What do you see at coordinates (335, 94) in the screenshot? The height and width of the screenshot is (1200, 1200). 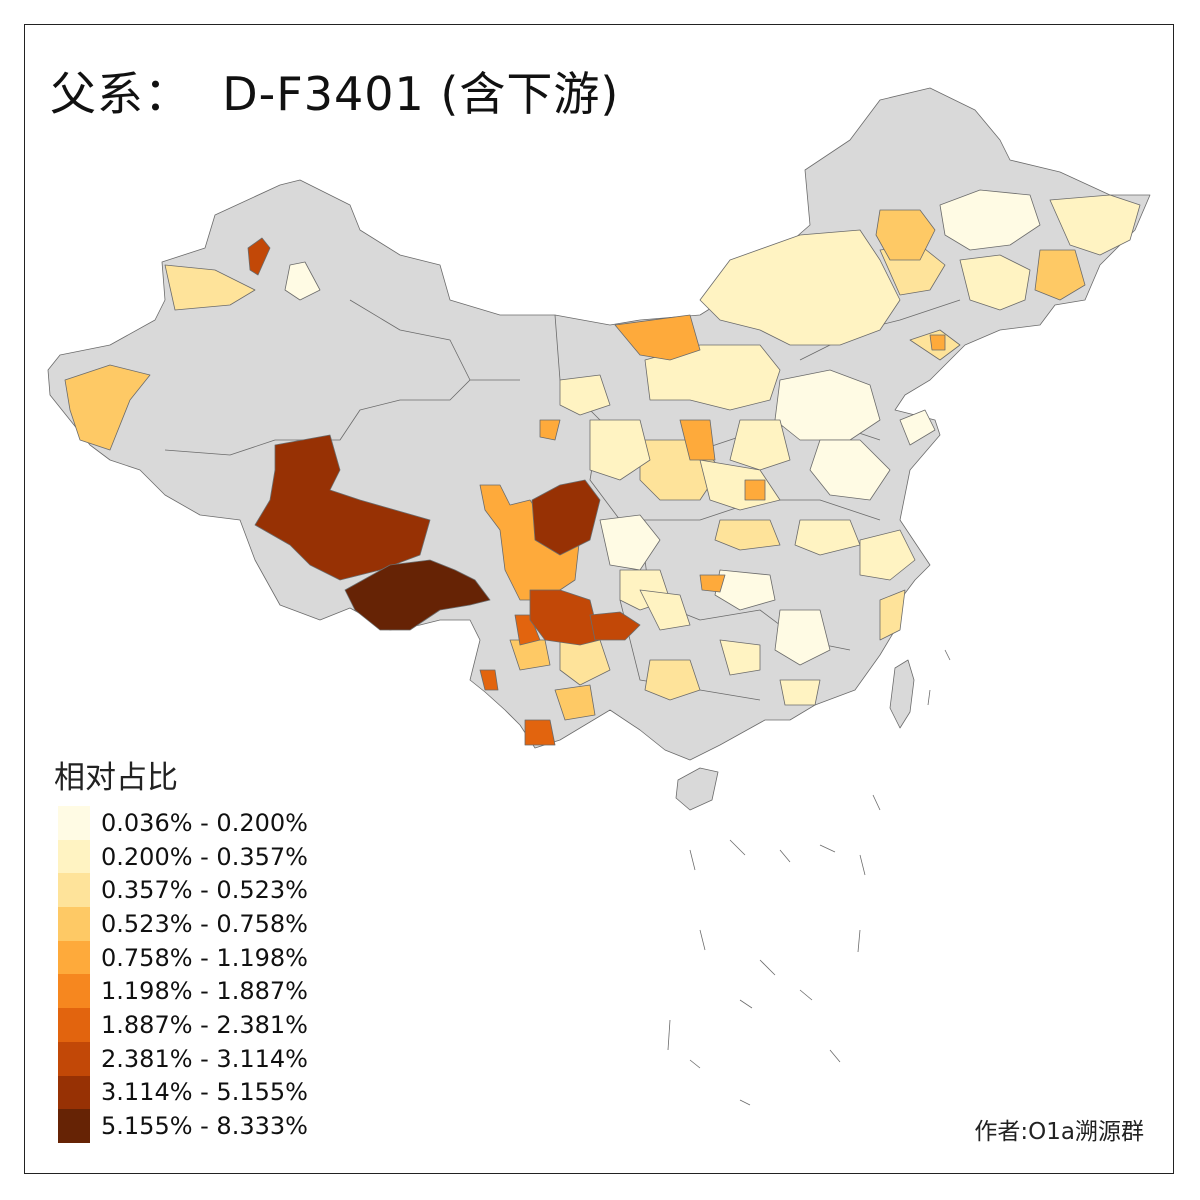 I see `map-title: 父系： D-F3401 (含下游)` at bounding box center [335, 94].